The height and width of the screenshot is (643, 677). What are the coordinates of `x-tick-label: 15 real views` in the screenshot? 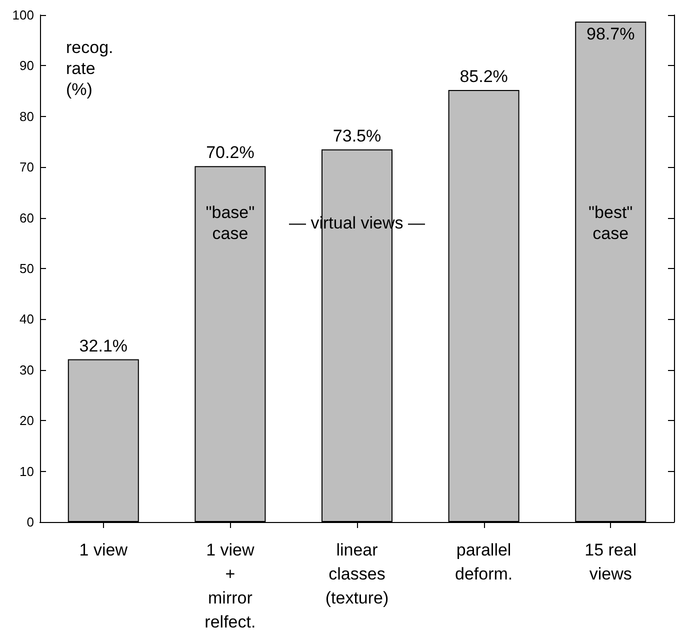 It's located at (610, 562).